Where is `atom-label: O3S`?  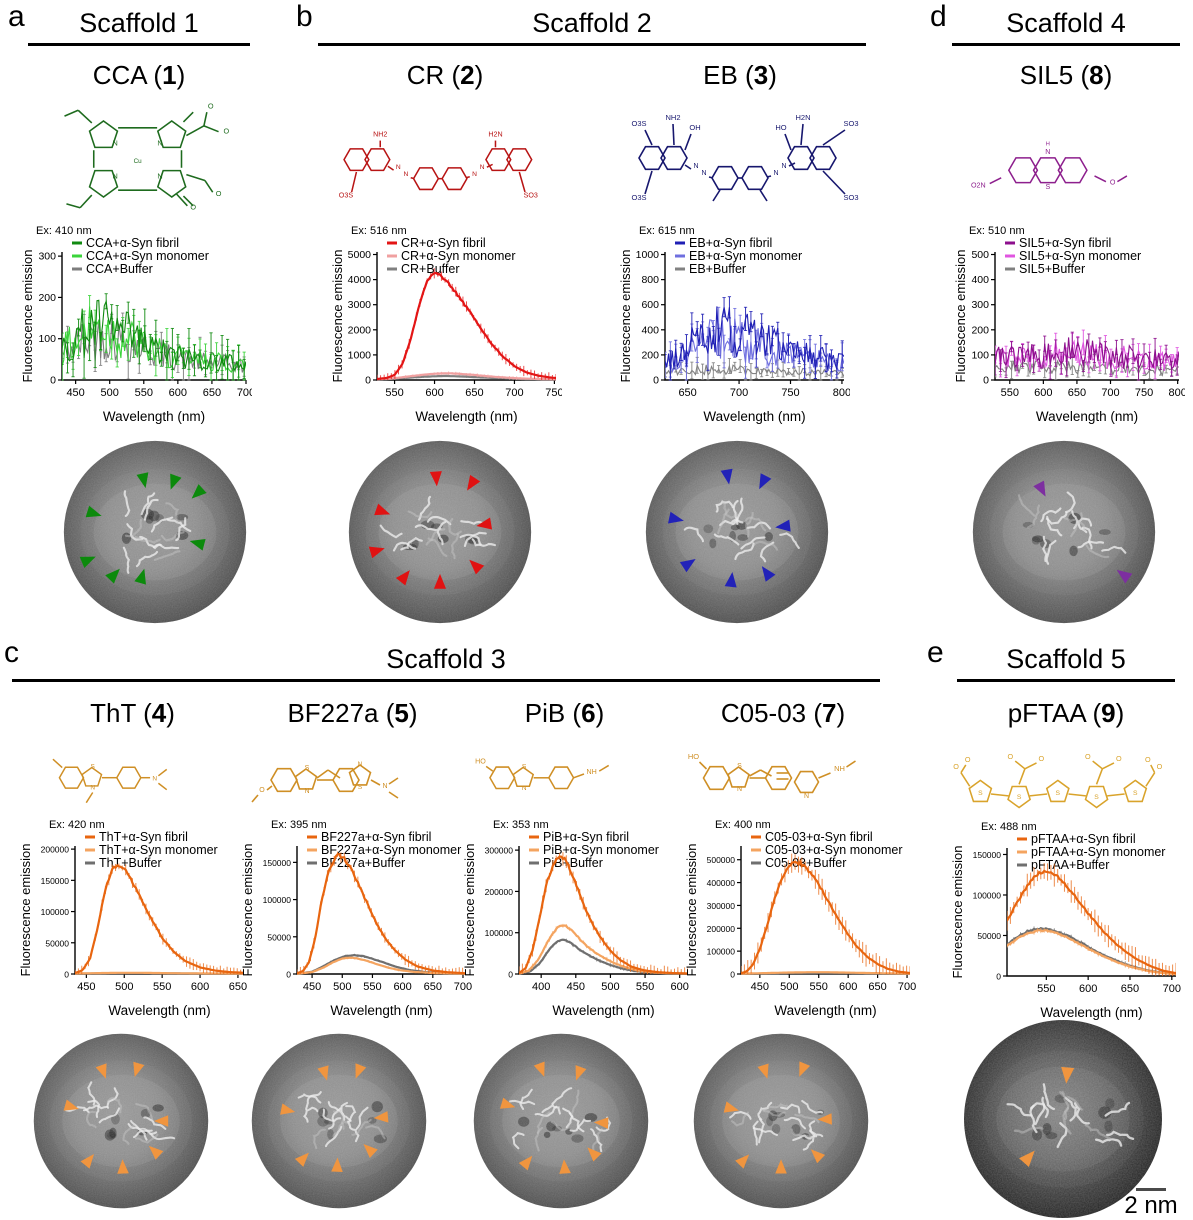 atom-label: O3S is located at coordinates (346, 196).